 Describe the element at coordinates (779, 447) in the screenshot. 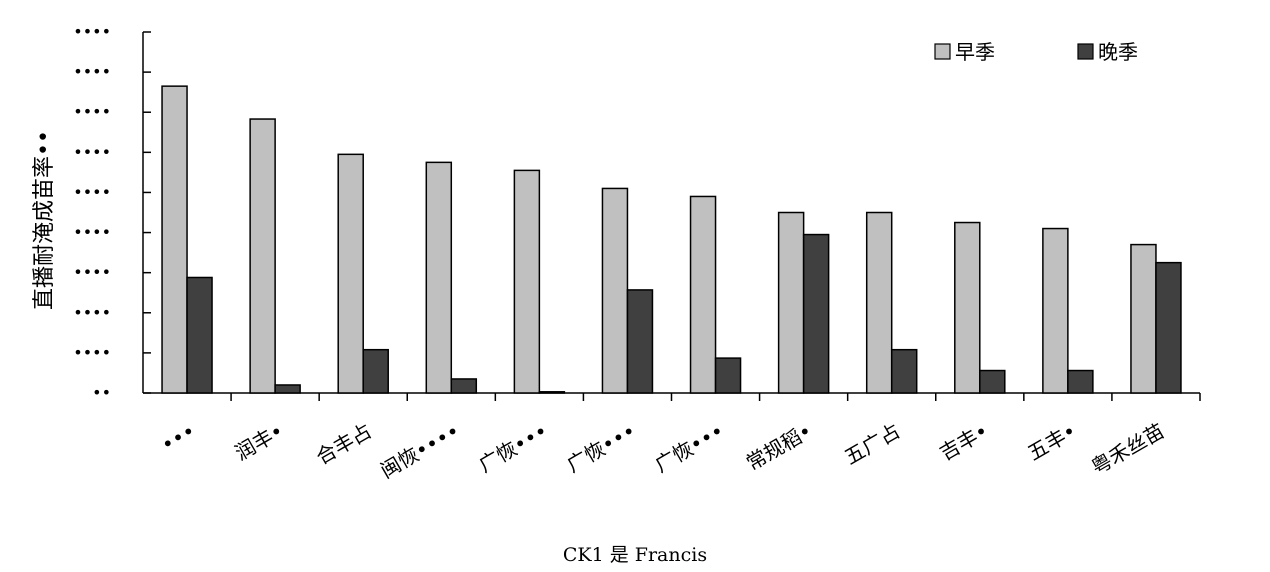

I see `x-tick-label: 常规稻•` at that location.